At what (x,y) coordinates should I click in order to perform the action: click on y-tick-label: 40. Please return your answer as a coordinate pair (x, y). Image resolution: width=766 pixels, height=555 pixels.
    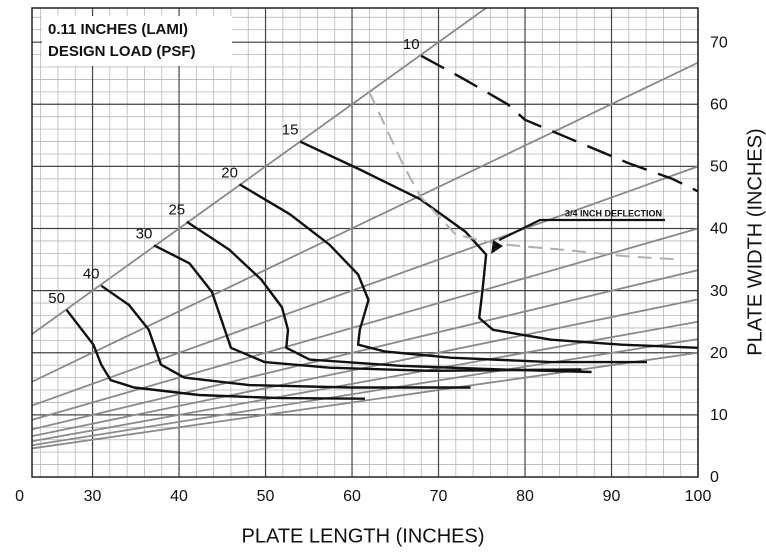
    Looking at the image, I should click on (719, 229).